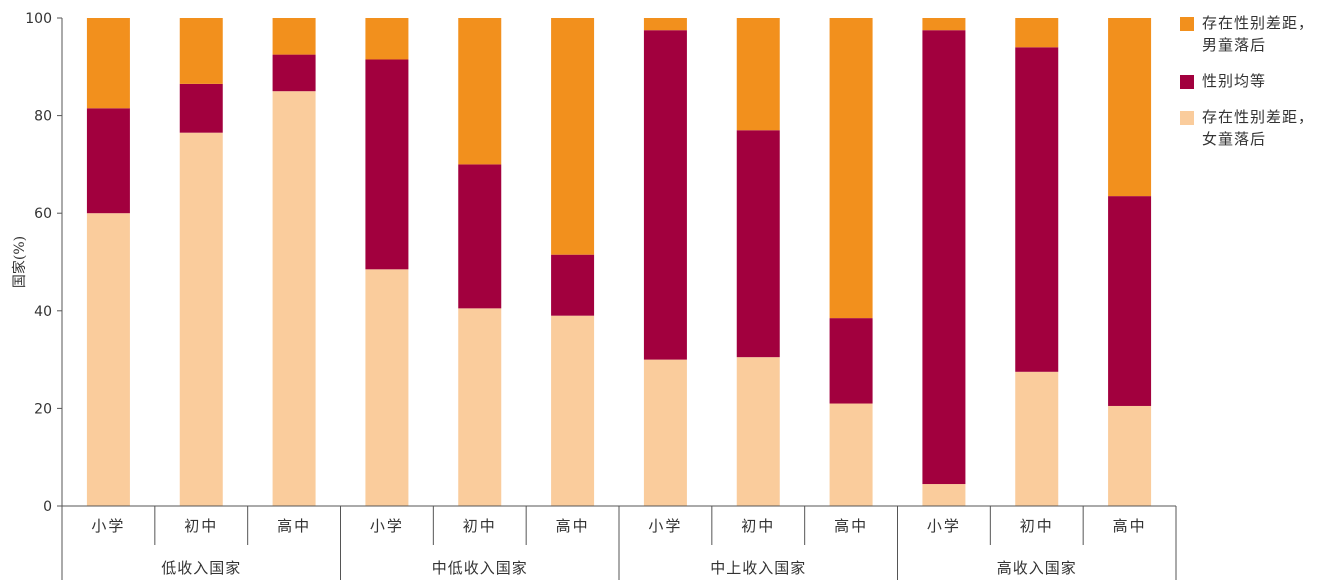 The width and height of the screenshot is (1325, 580). I want to click on legend-item-girls-behind: 存在性别差距， 女童落后, so click(1252, 128).